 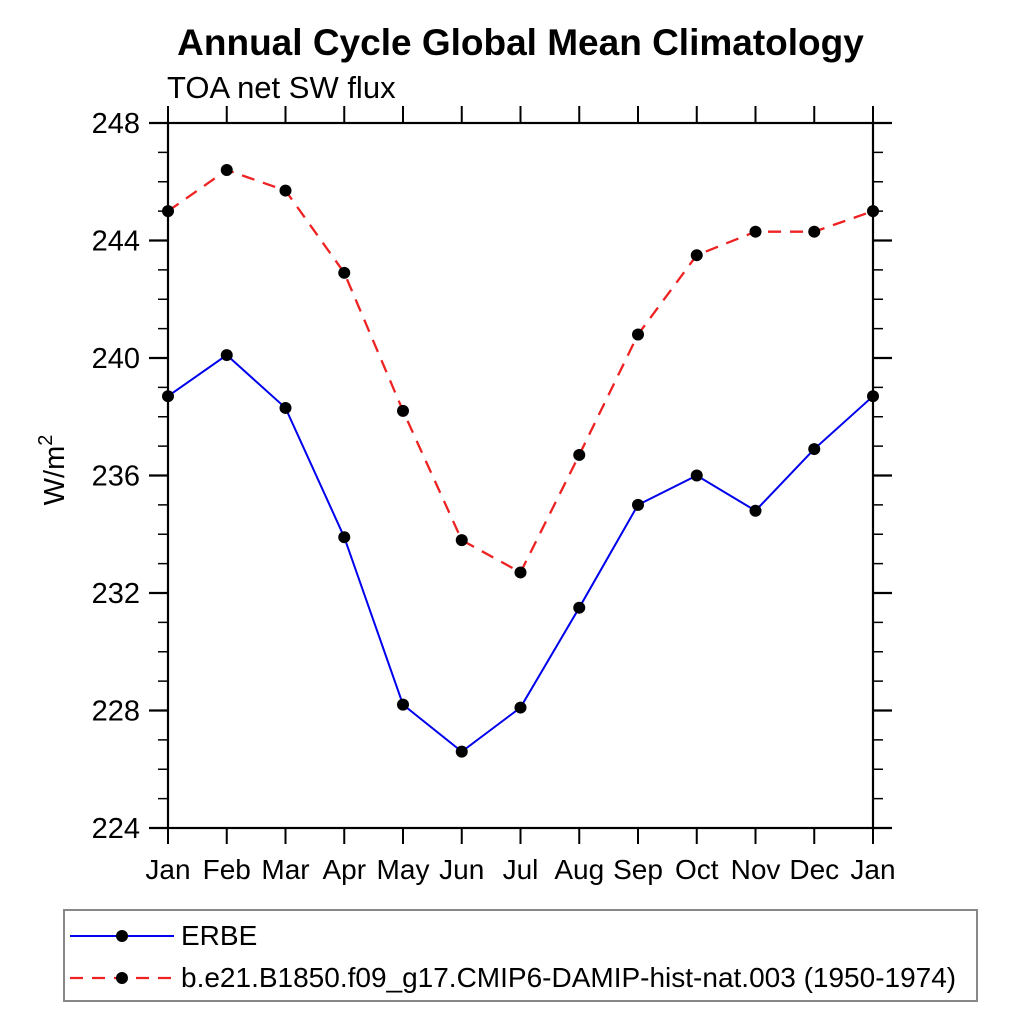 What do you see at coordinates (638, 869) in the screenshot?
I see `x-axis-tick-label: Sep` at bounding box center [638, 869].